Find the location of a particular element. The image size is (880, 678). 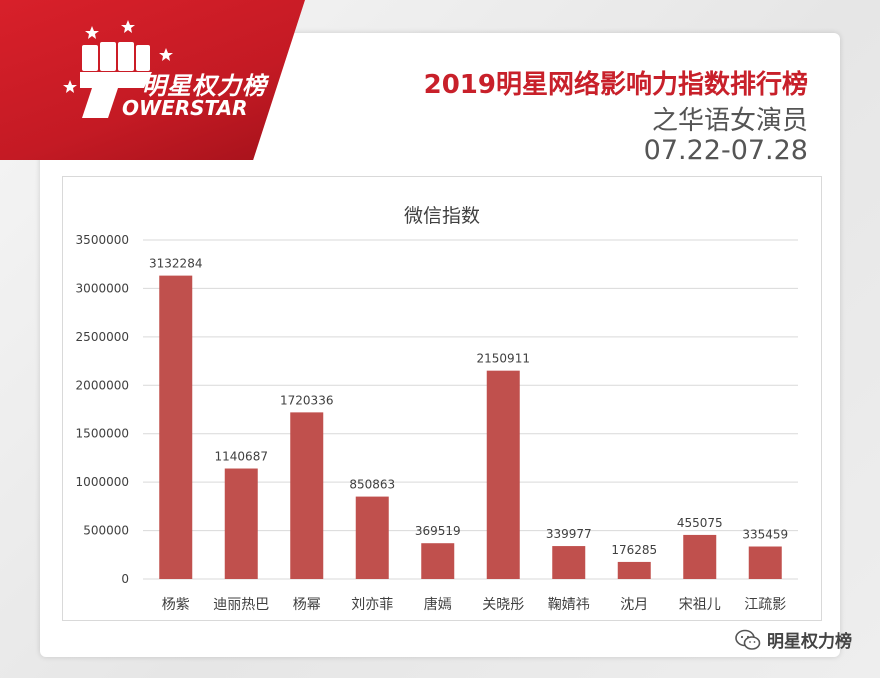

bar-value-label: 369519 is located at coordinates (438, 531).